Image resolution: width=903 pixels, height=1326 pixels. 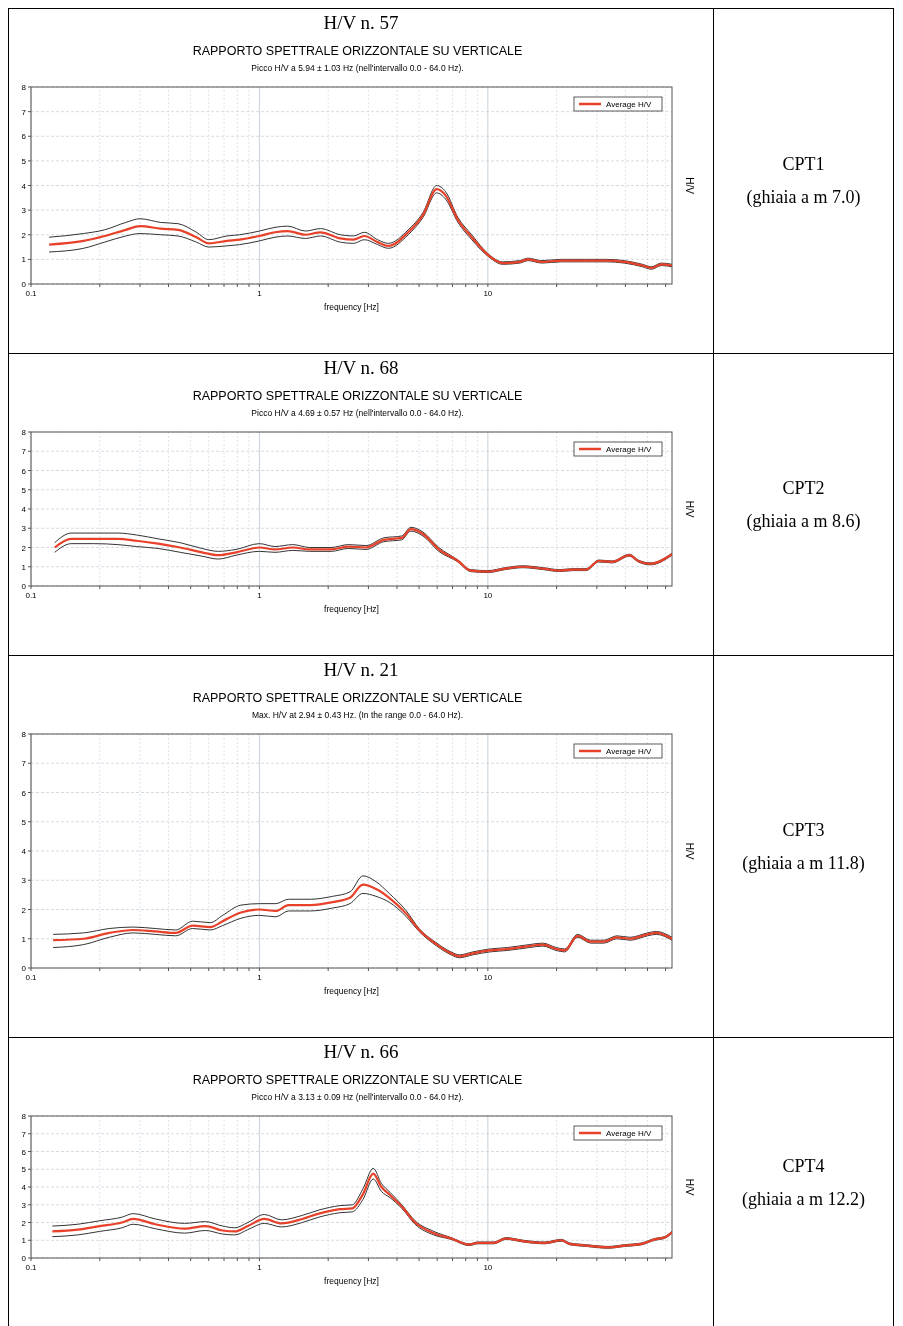 I want to click on text: CPT2, so click(x=803, y=488).